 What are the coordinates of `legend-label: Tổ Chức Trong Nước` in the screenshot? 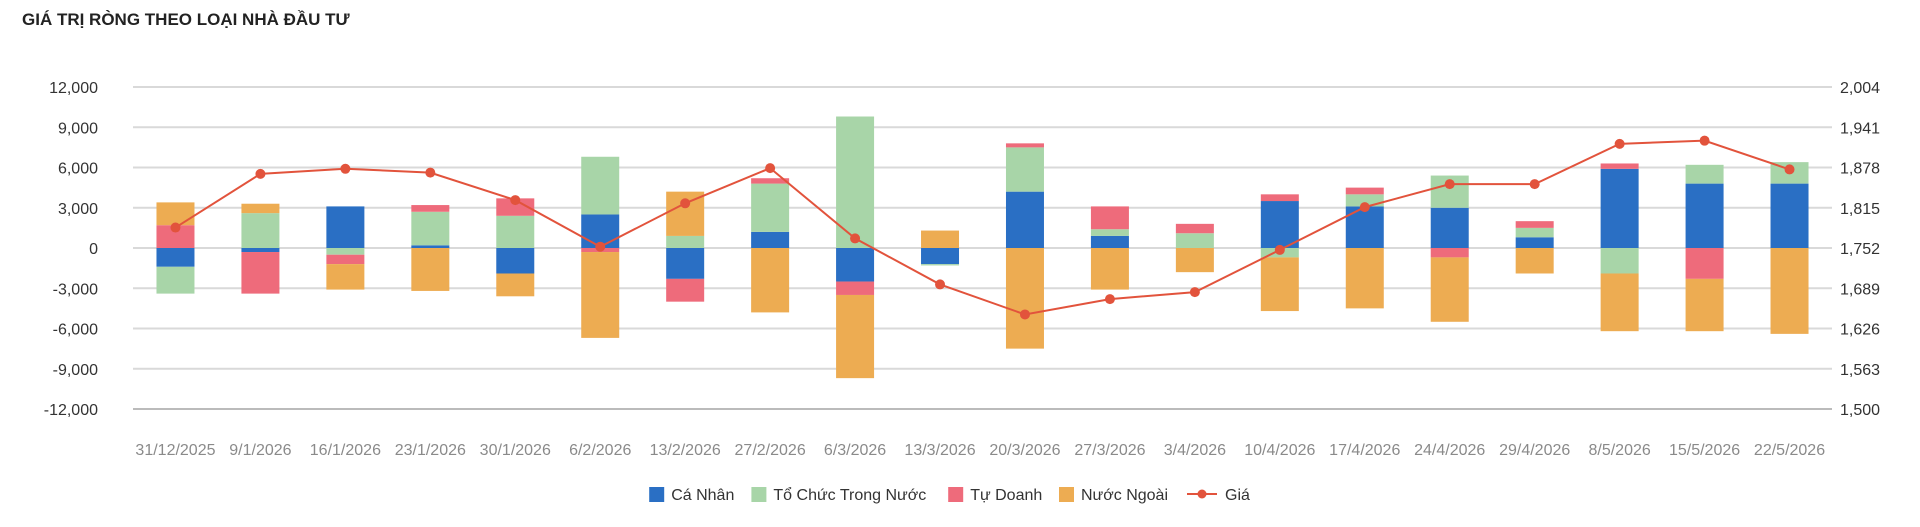 It's located at (849, 495).